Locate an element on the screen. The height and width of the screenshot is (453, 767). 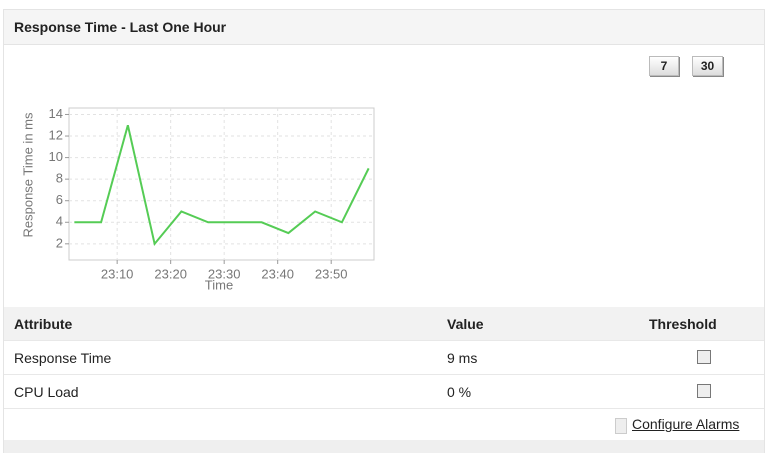
y-tick-label: 12 is located at coordinates (56, 134).